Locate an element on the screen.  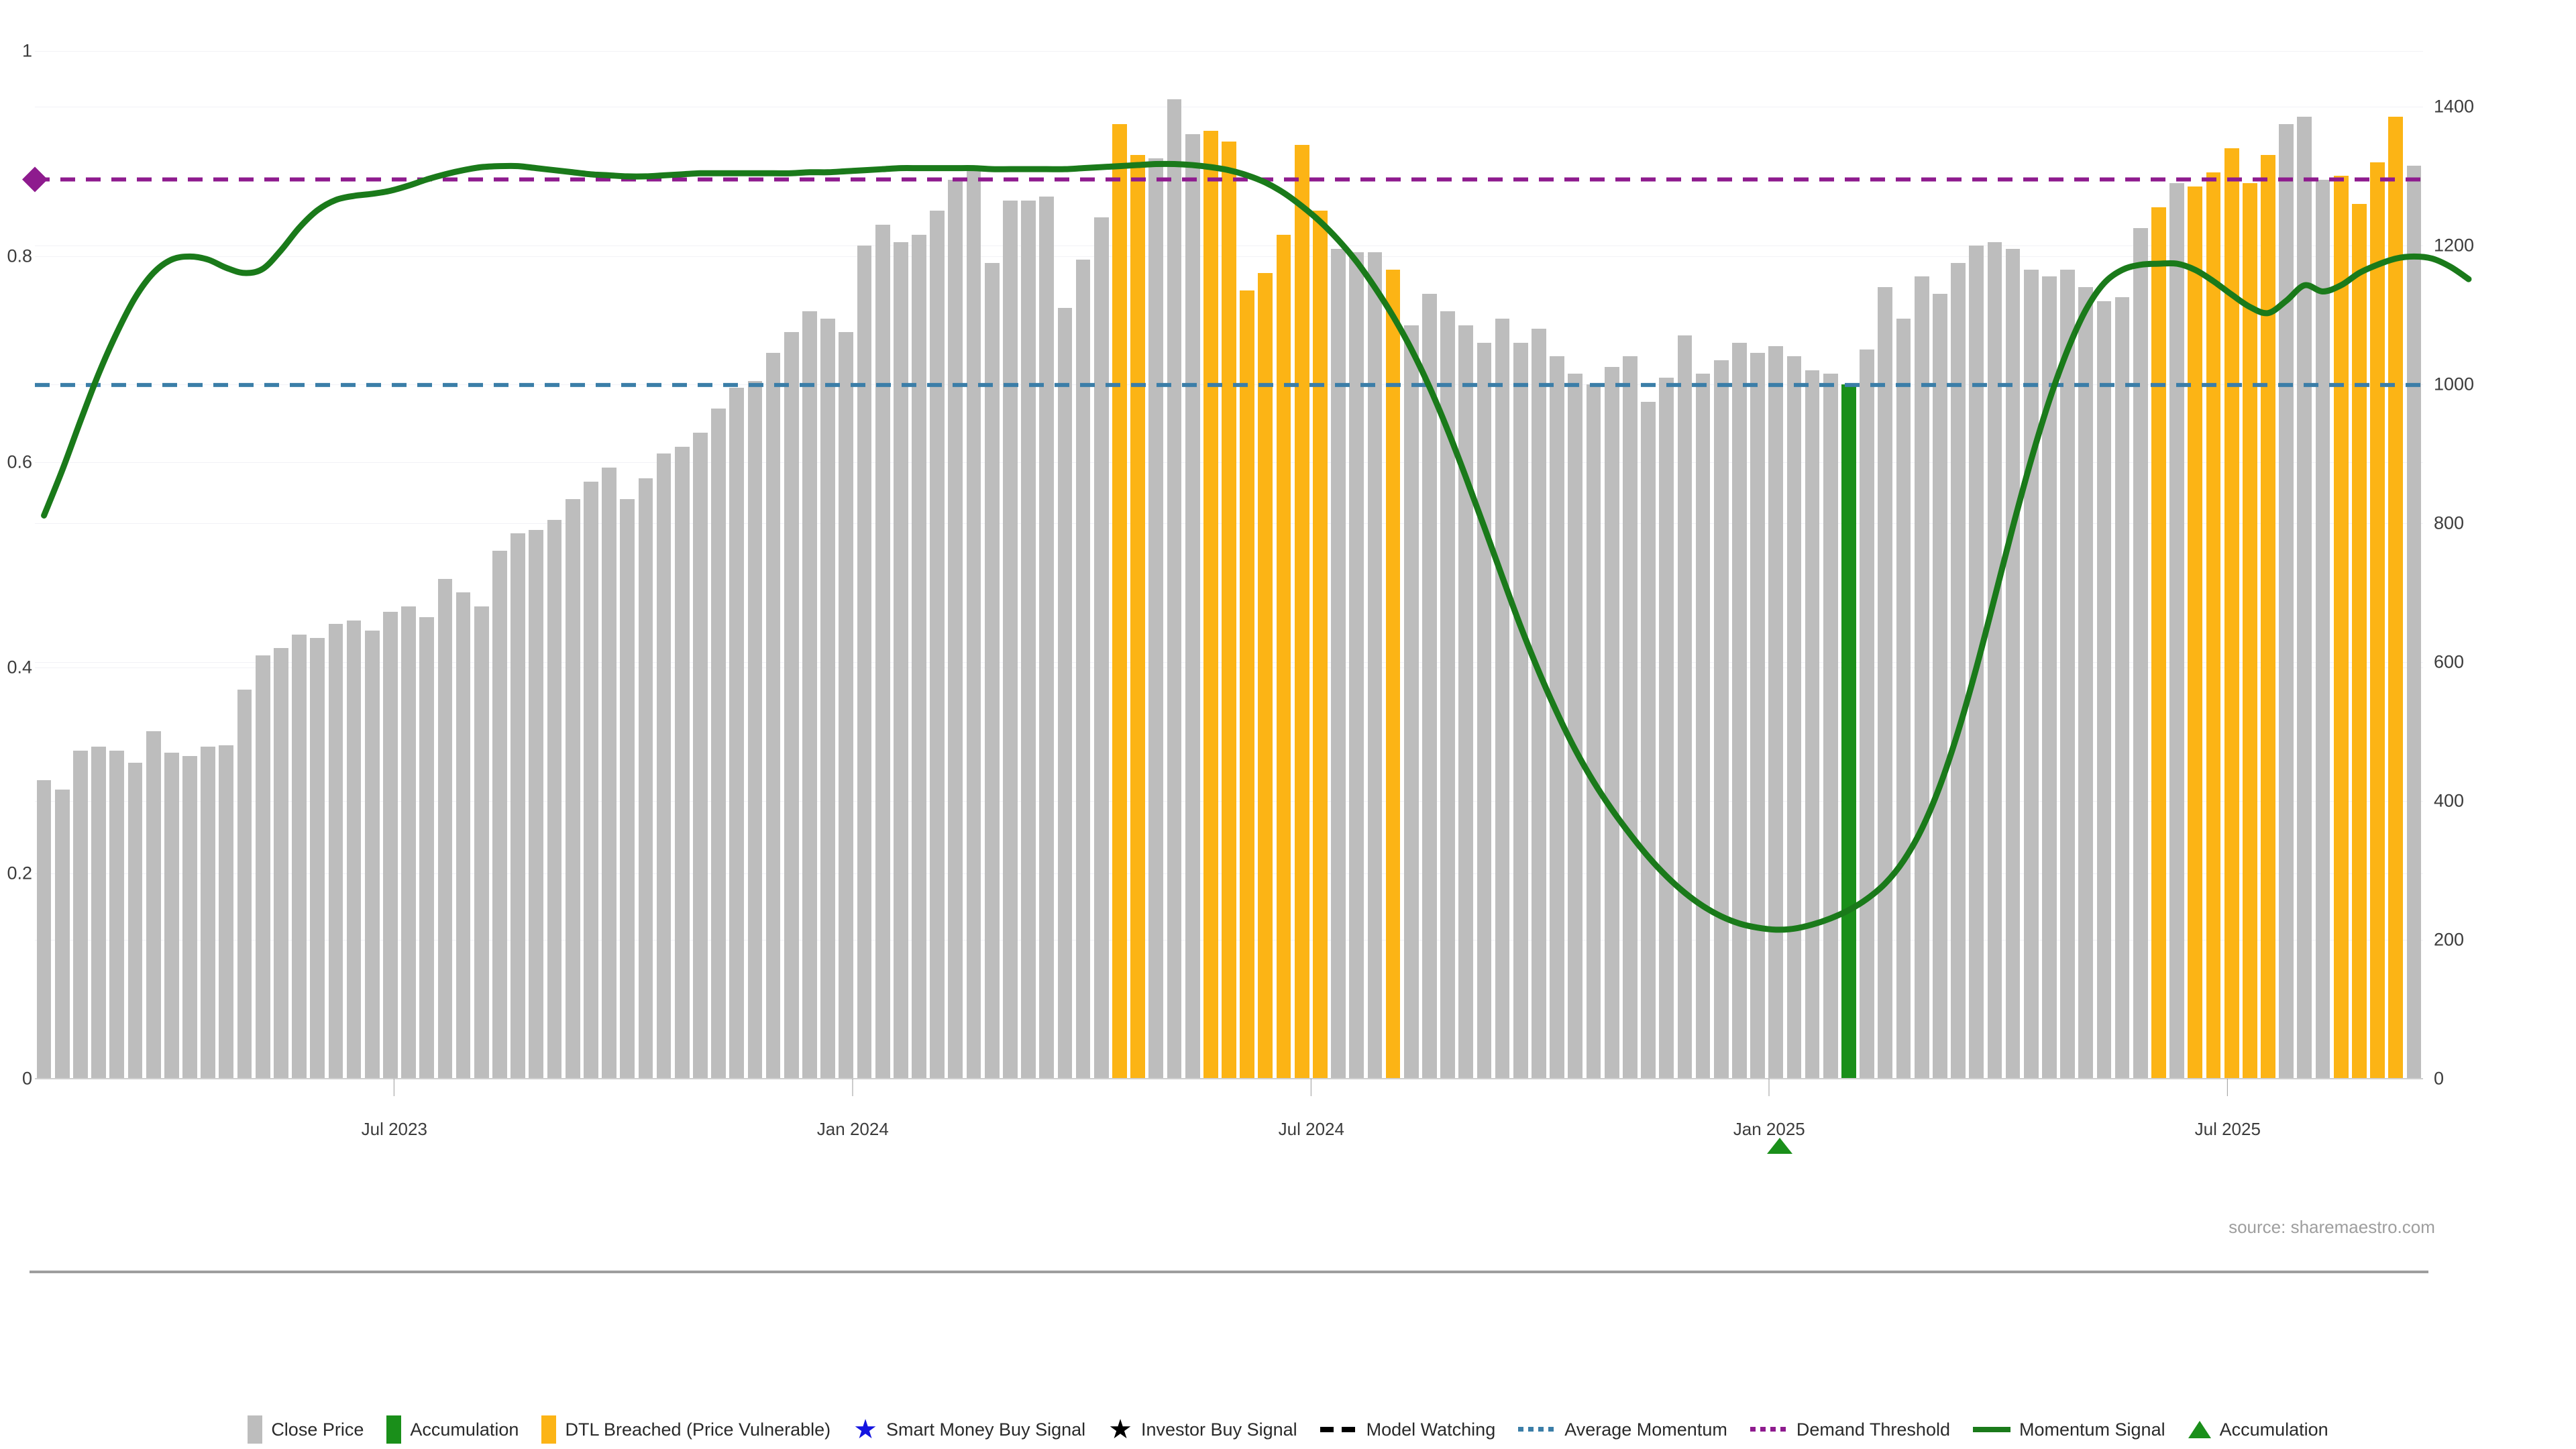
legend-label: Demand Threshold is located at coordinates (1873, 1429).